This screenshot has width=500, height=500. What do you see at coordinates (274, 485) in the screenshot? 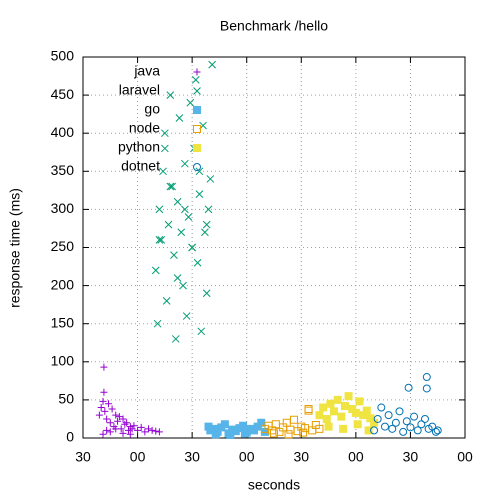
I see `x-axis-label: seconds` at bounding box center [274, 485].